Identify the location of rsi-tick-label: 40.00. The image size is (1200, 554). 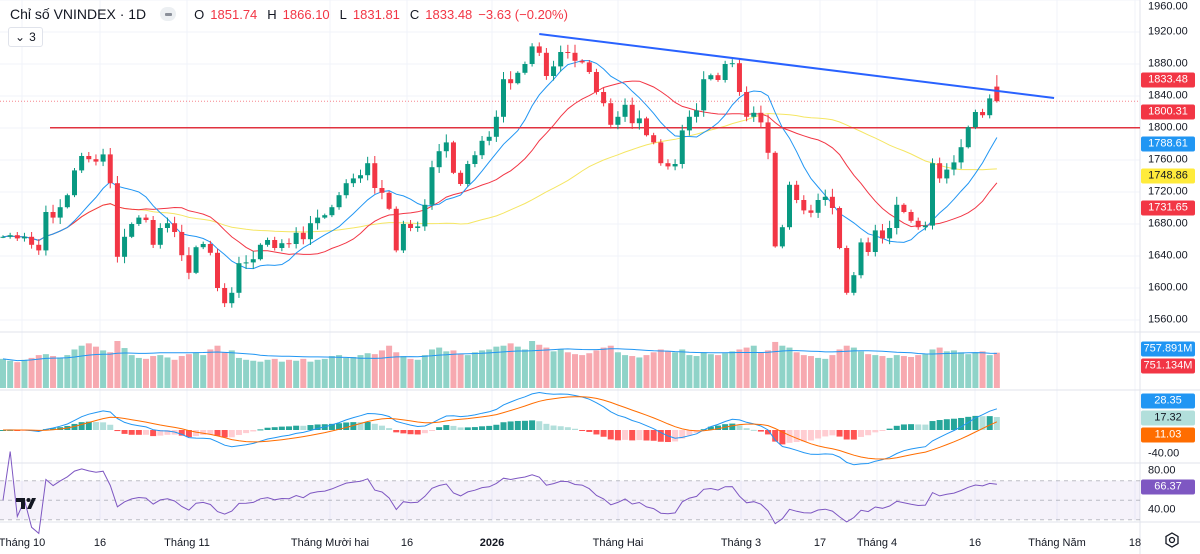
(1162, 509).